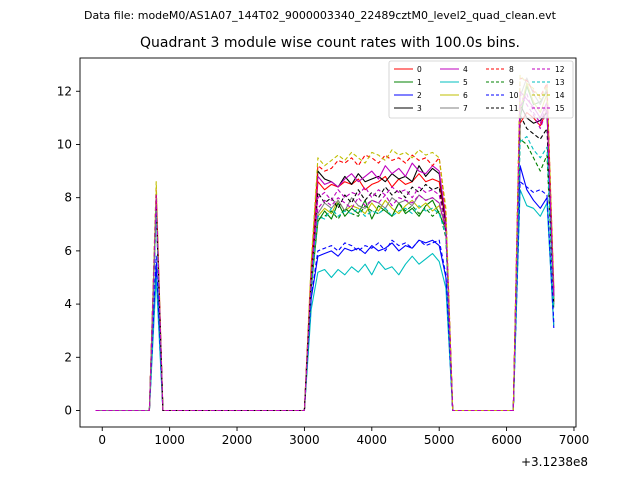 The width and height of the screenshot is (640, 480). What do you see at coordinates (68, 198) in the screenshot?
I see `y-tick-label: 8` at bounding box center [68, 198].